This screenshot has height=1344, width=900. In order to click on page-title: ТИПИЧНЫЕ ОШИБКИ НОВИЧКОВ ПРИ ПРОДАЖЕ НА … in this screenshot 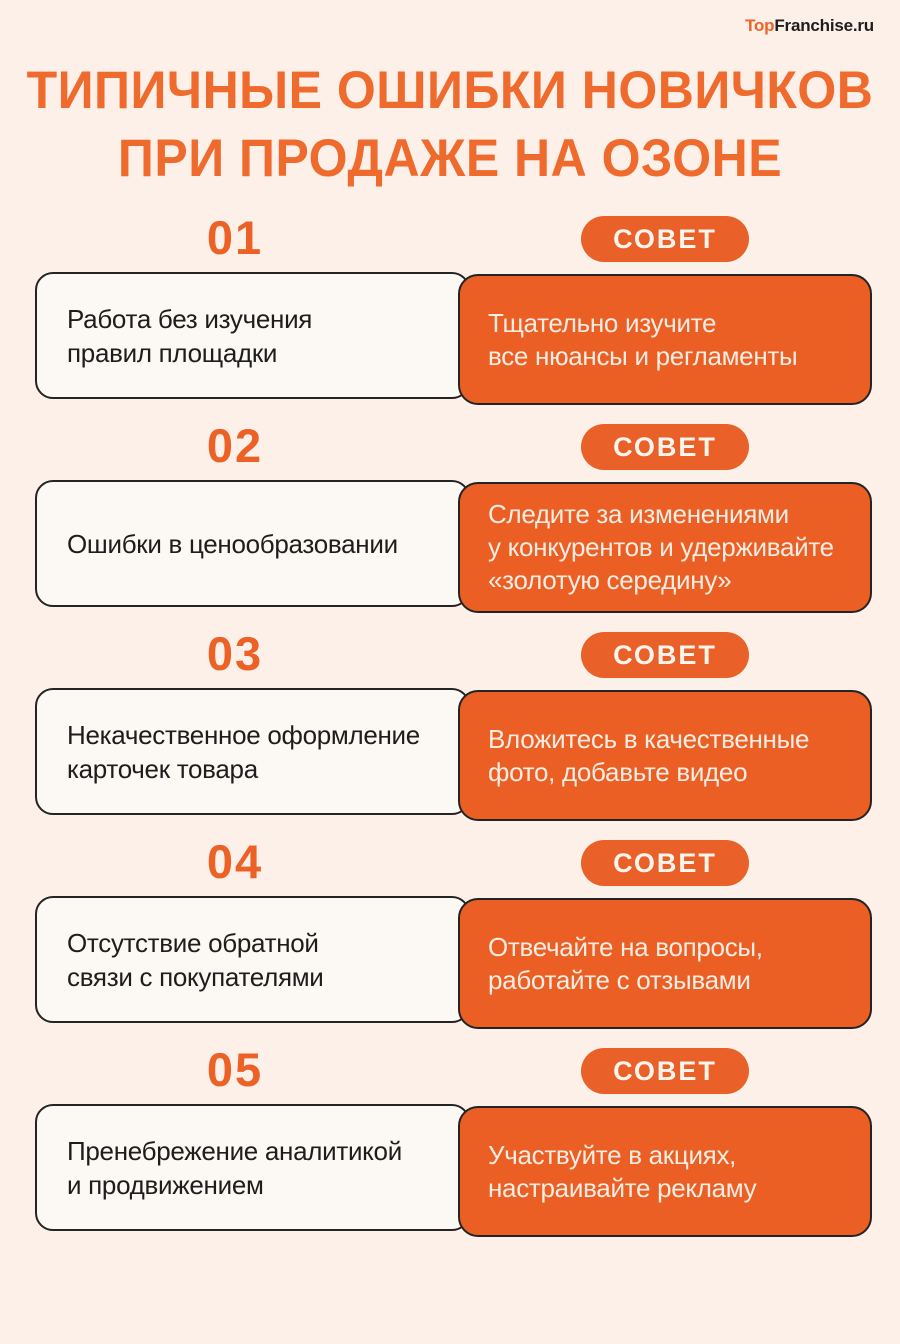, I will do `click(450, 124)`.